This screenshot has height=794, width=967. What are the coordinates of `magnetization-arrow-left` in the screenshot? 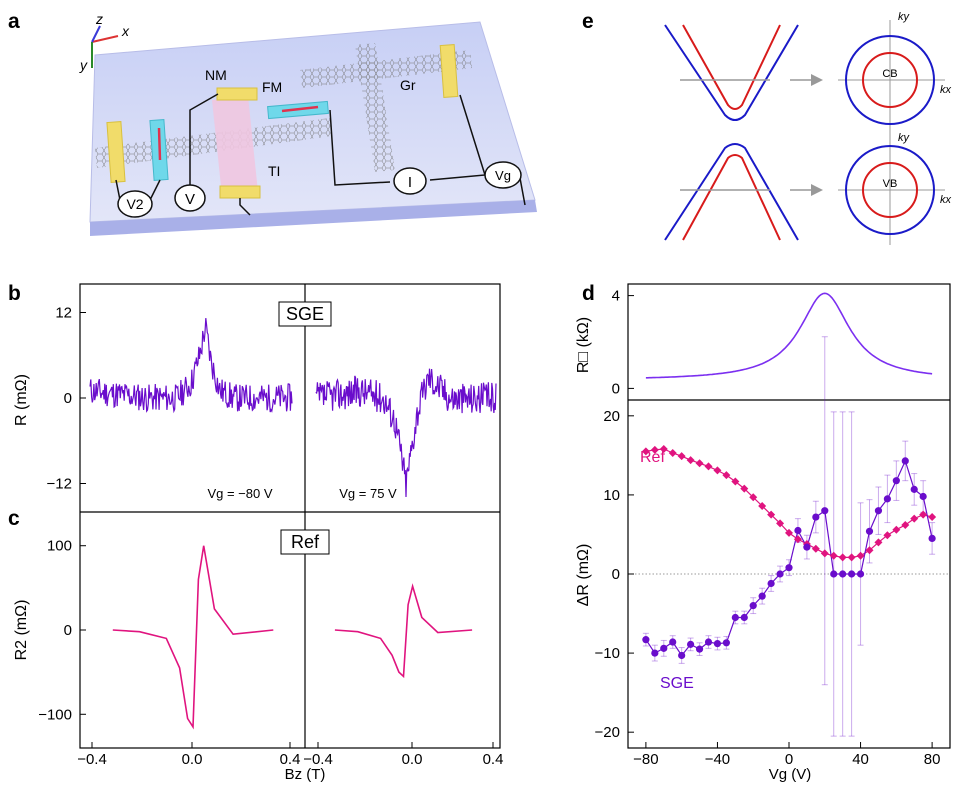 It's located at (159, 144).